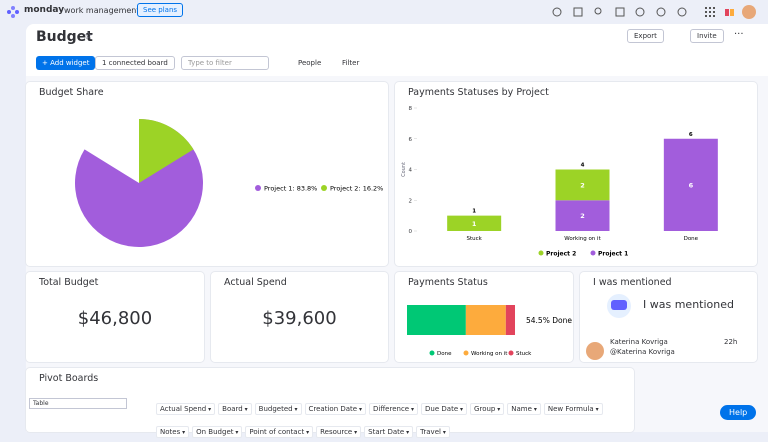 The image size is (768, 442). Describe the element at coordinates (448, 282) in the screenshot. I see `widget-title: Payments Status` at that location.